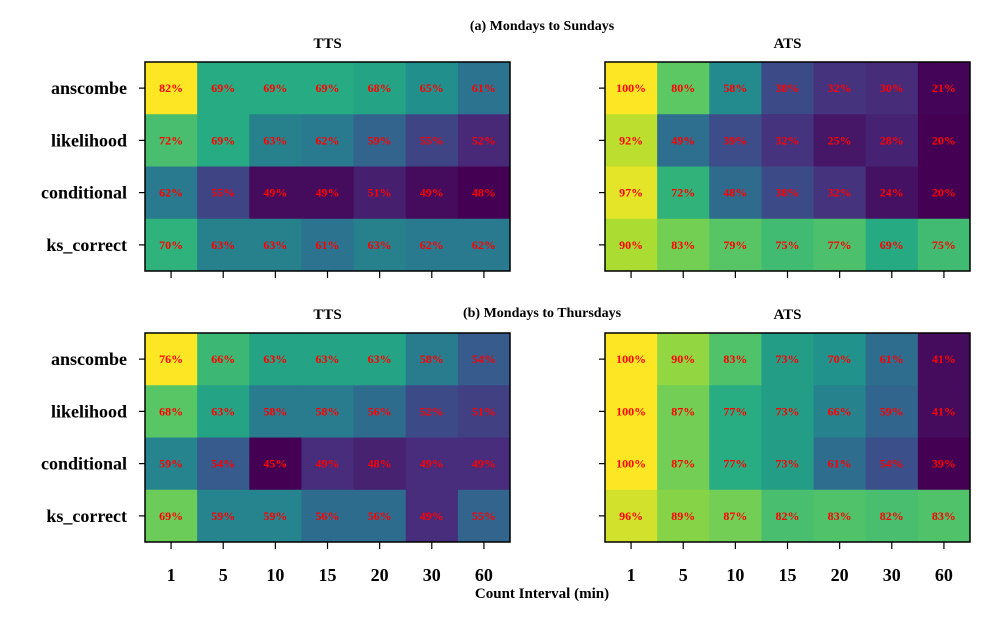 The image size is (997, 619). I want to click on row-label: likelihood, so click(89, 411).